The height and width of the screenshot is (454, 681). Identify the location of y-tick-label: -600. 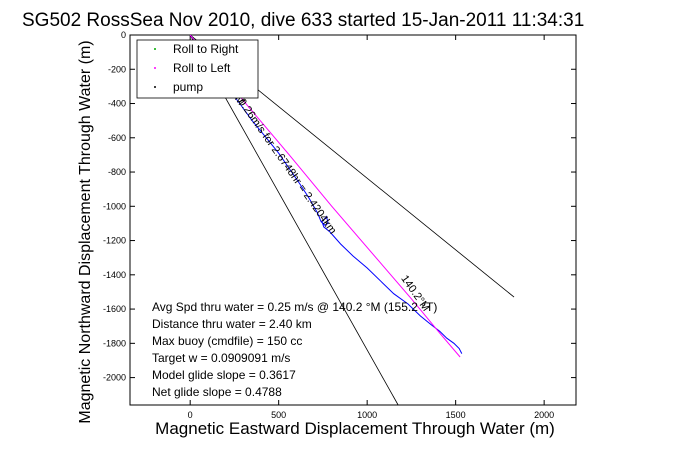
(117, 138).